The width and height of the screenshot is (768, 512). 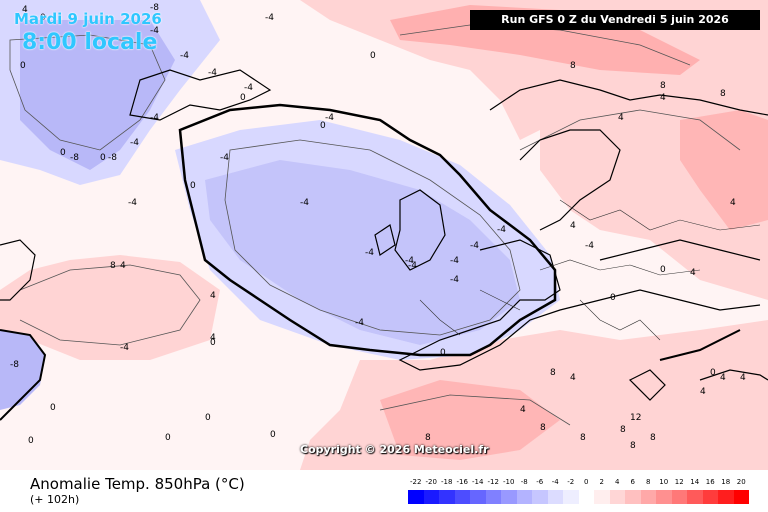 I want to click on copyright: Copyright © 2026 Meteociel.fr, so click(x=394, y=449).